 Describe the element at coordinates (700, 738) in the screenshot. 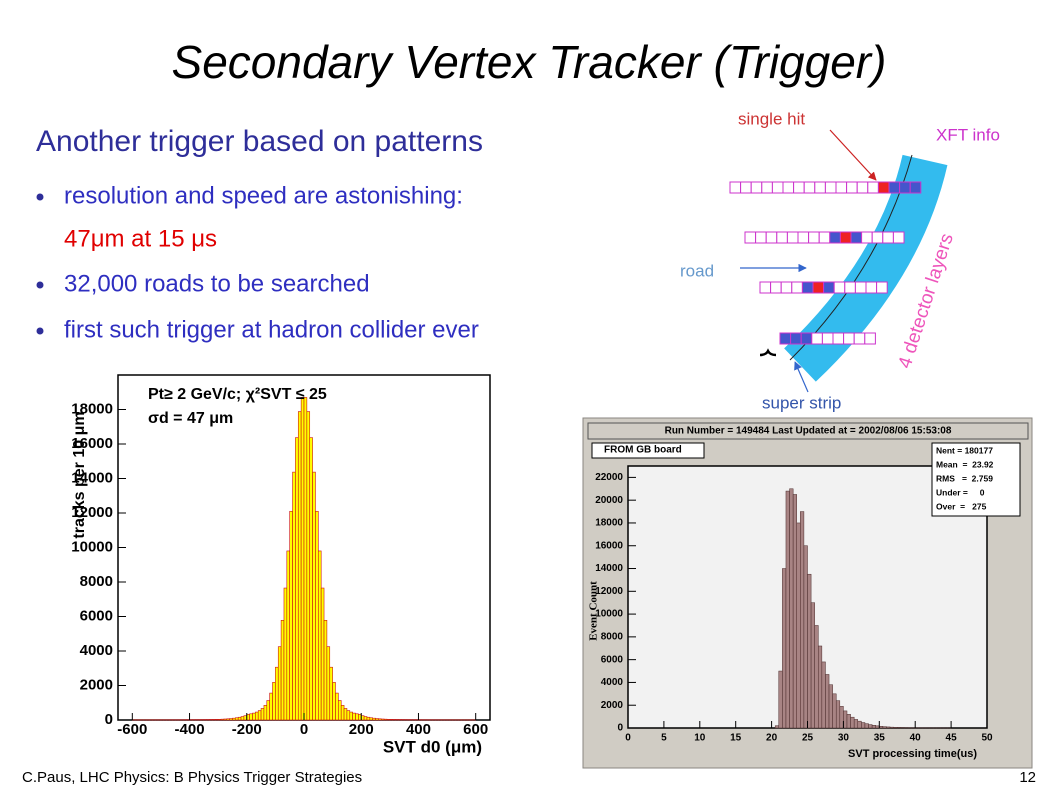

I see `x-tick-label: 10` at that location.